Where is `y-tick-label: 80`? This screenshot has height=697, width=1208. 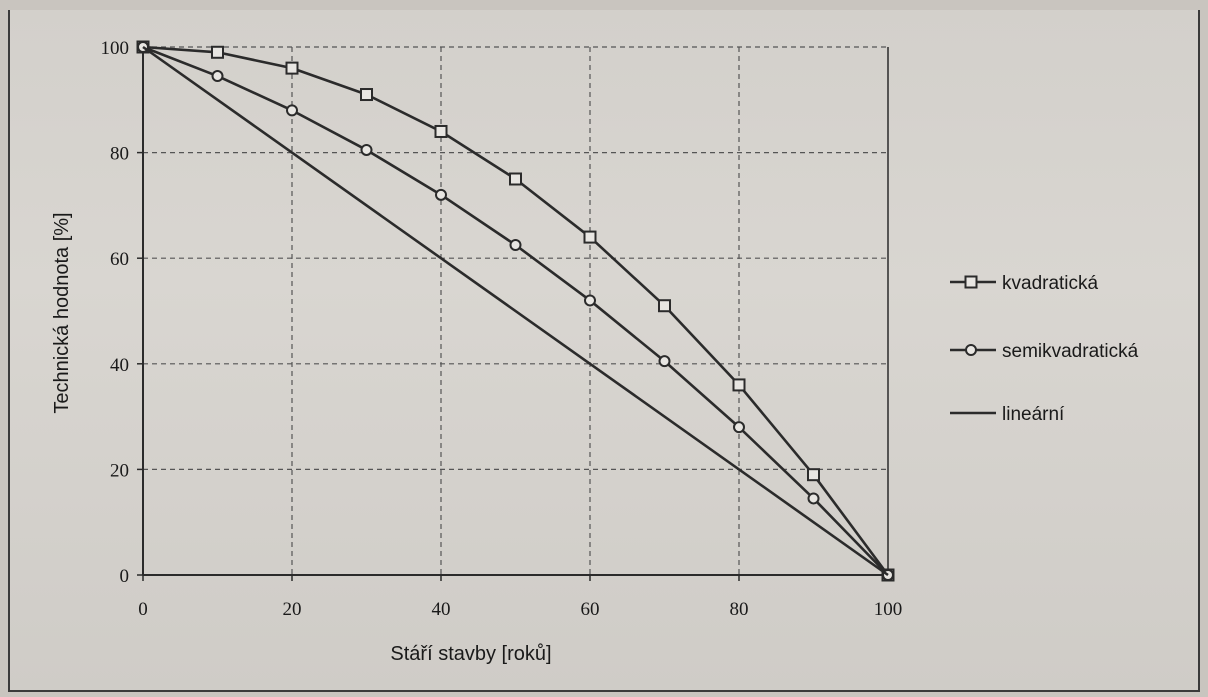 y-tick-label: 80 is located at coordinates (119, 154).